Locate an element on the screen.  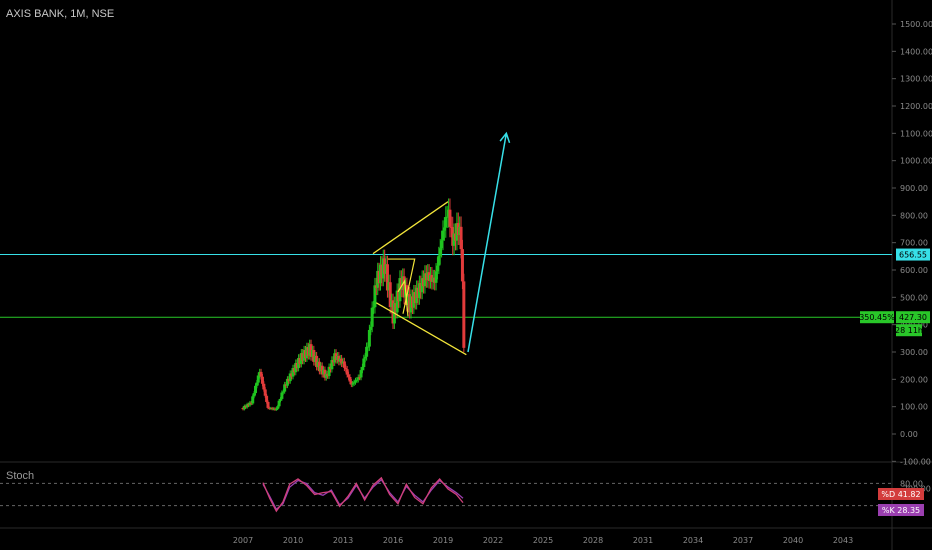
stoch-k-tag is located at coordinates (901, 510).